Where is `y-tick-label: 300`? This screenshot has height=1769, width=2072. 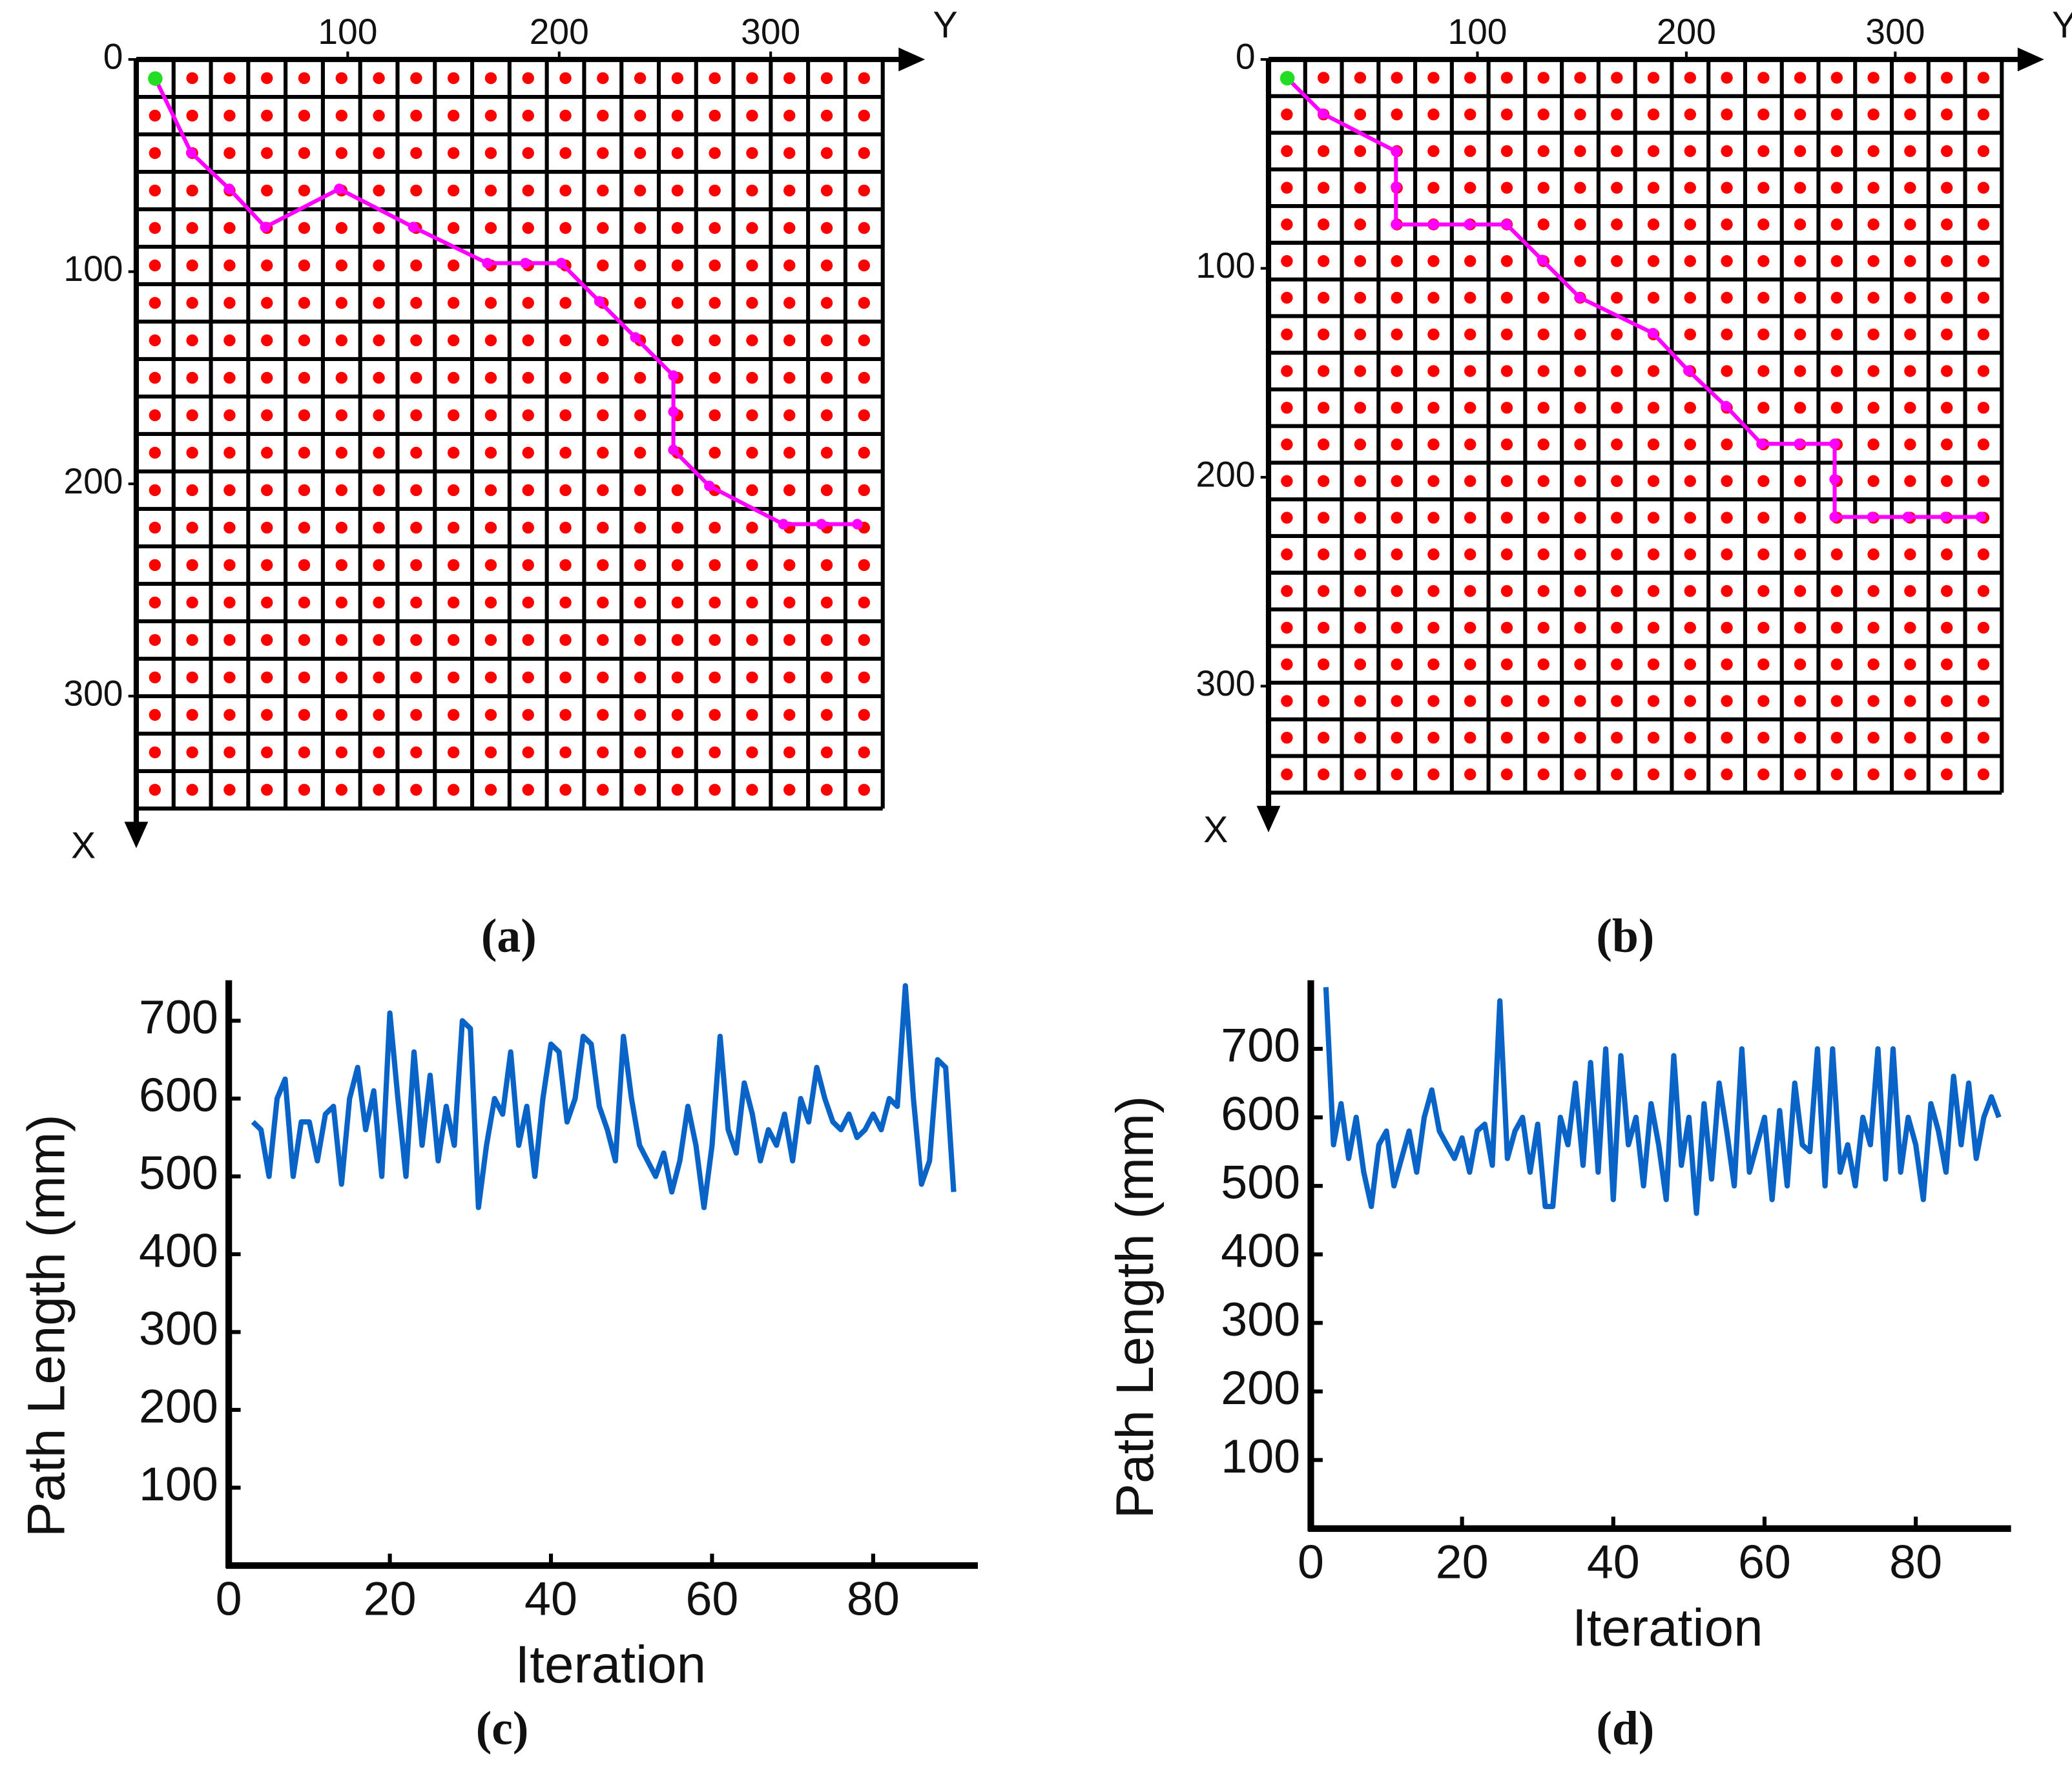
y-tick-label: 300 is located at coordinates (1225, 683).